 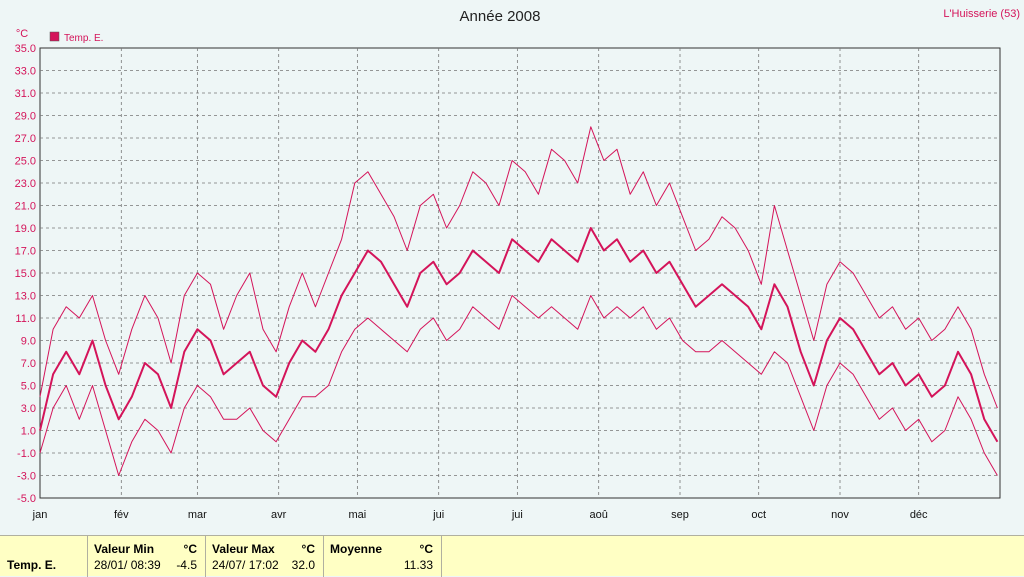 What do you see at coordinates (28, 364) in the screenshot?
I see `y-tick-label: 7.0` at bounding box center [28, 364].